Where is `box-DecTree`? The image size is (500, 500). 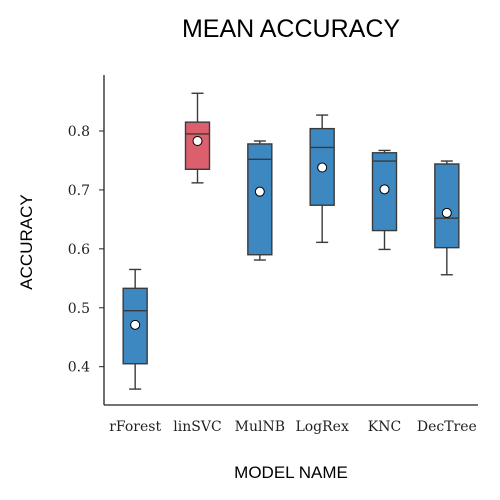 box-DecTree is located at coordinates (447, 218).